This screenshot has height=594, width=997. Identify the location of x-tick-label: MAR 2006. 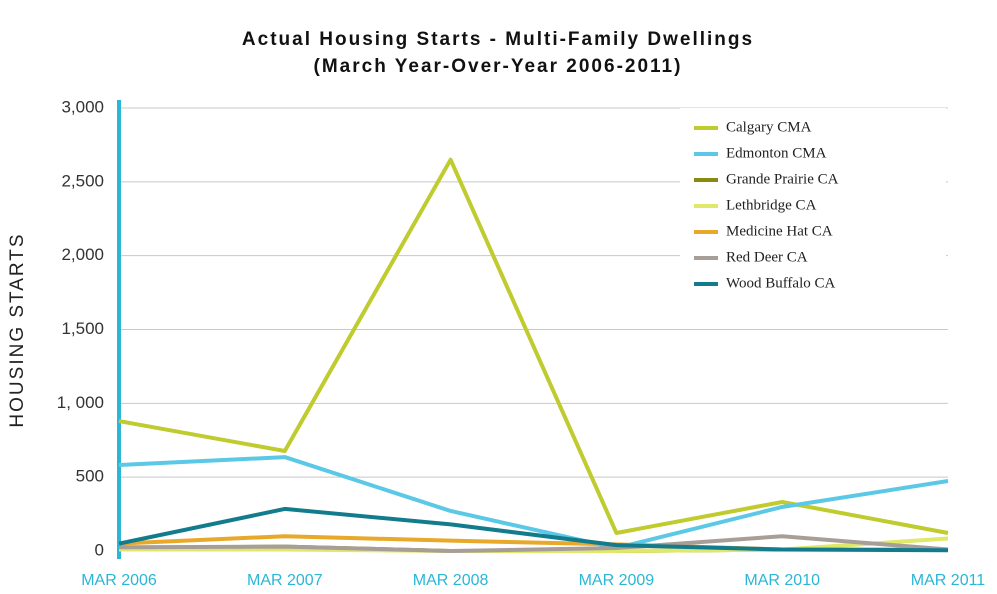
(119, 580).